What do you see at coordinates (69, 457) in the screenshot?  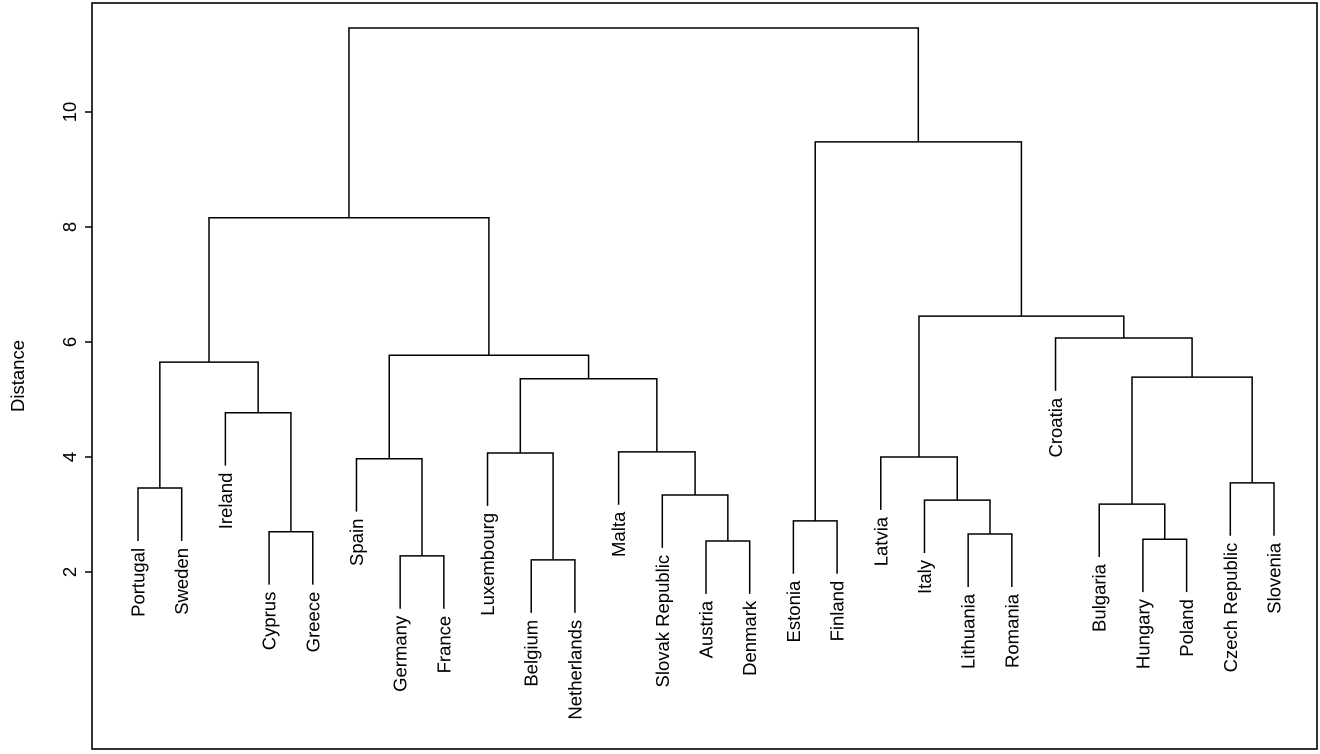 I see `y-tick-label: 4` at bounding box center [69, 457].